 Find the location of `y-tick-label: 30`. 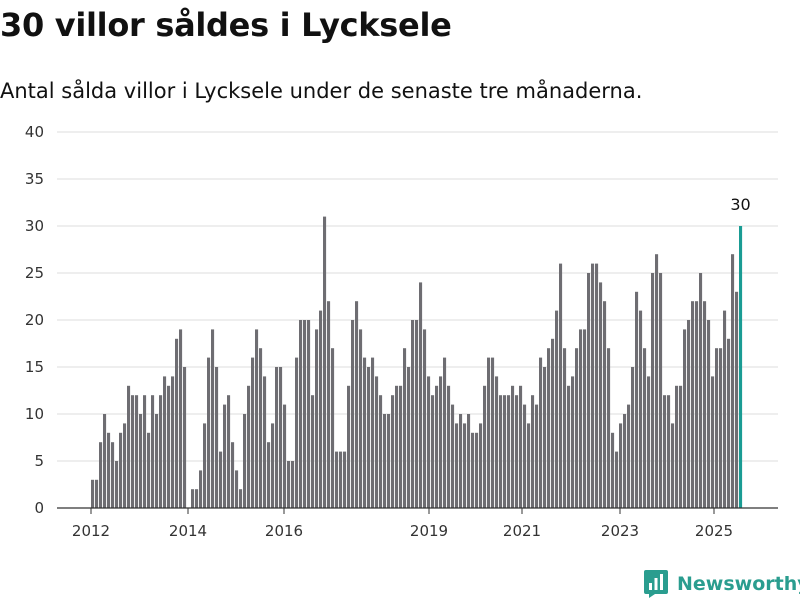

y-tick-label: 30 is located at coordinates (34, 226).